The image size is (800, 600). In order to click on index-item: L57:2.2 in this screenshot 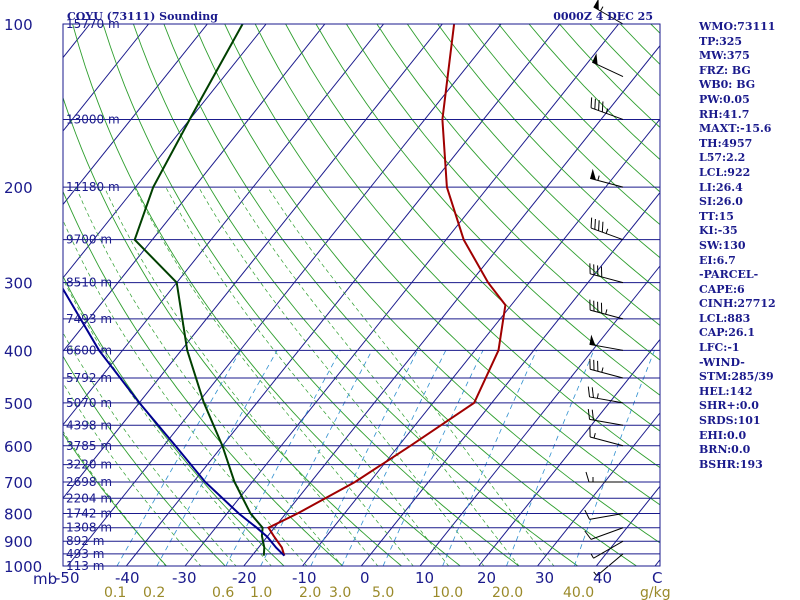, I will do `click(722, 158)`.